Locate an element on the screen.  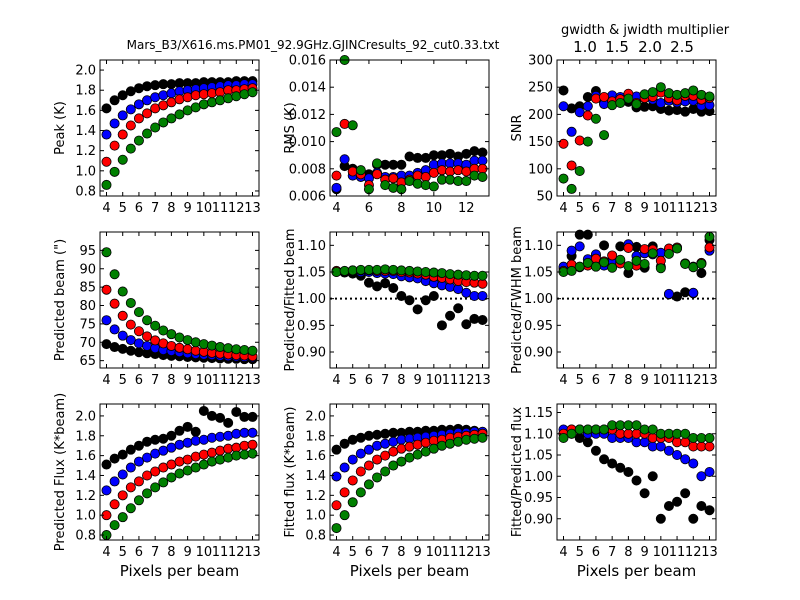
y-tick-label: 1.0 is located at coordinates (85, 171).